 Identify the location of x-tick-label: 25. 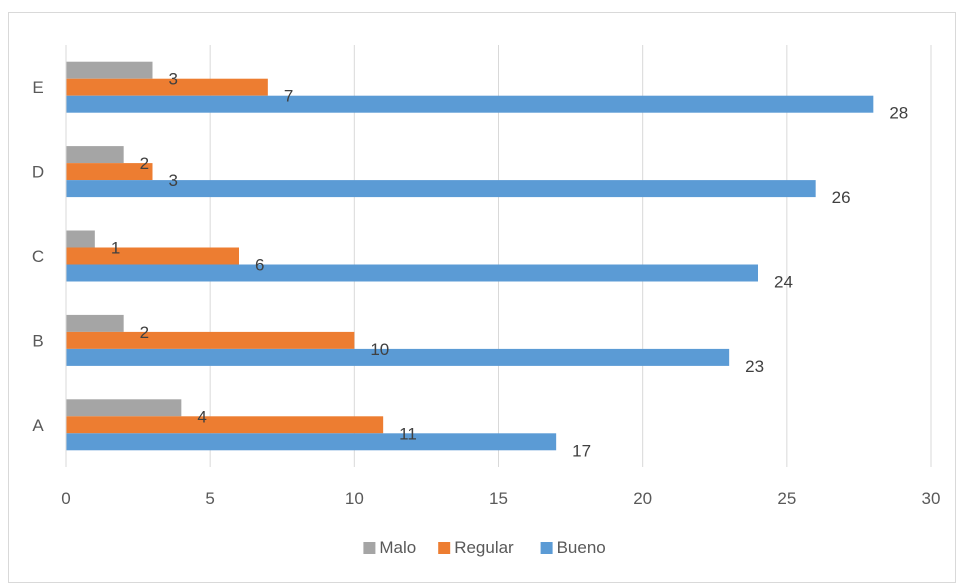
(786, 498).